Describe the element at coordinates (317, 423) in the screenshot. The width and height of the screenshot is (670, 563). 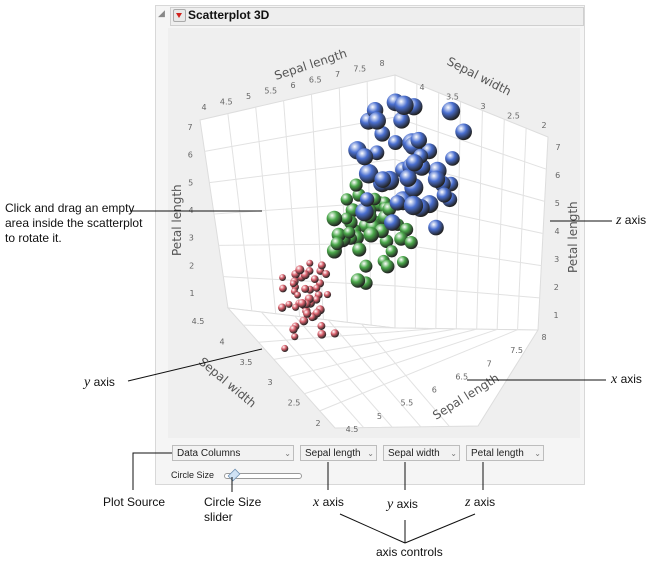
I see `y-tick-label: 2` at that location.